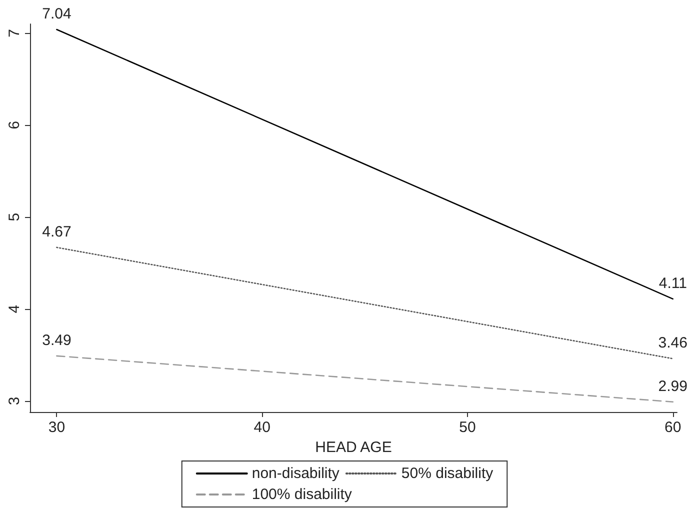 The image size is (689, 512). Describe the element at coordinates (353, 447) in the screenshot. I see `x-axis-title: HEAD AGE` at that location.